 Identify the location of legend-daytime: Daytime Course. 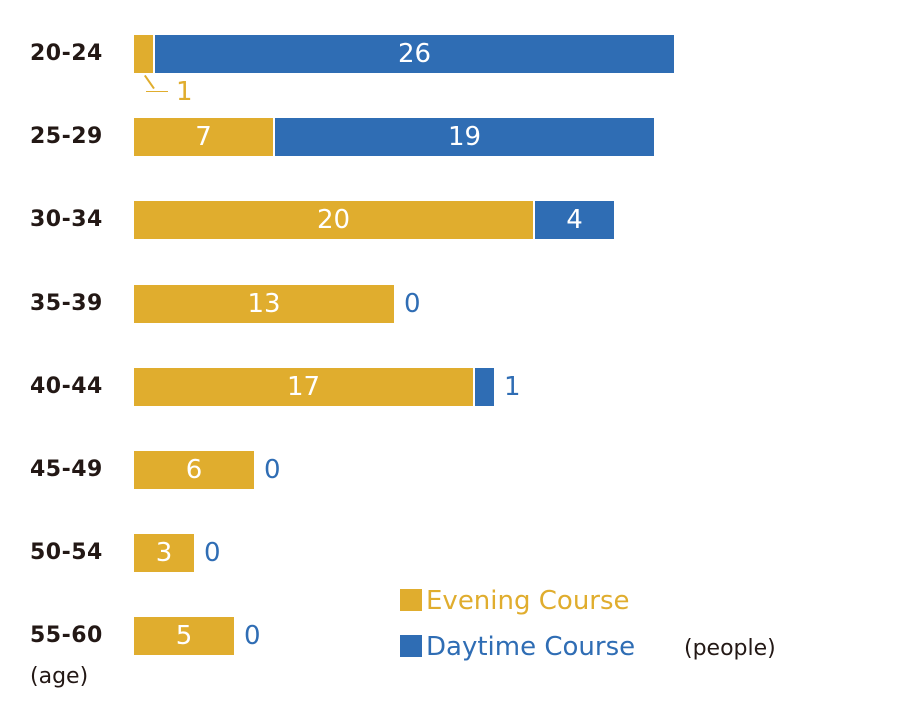
(517, 647).